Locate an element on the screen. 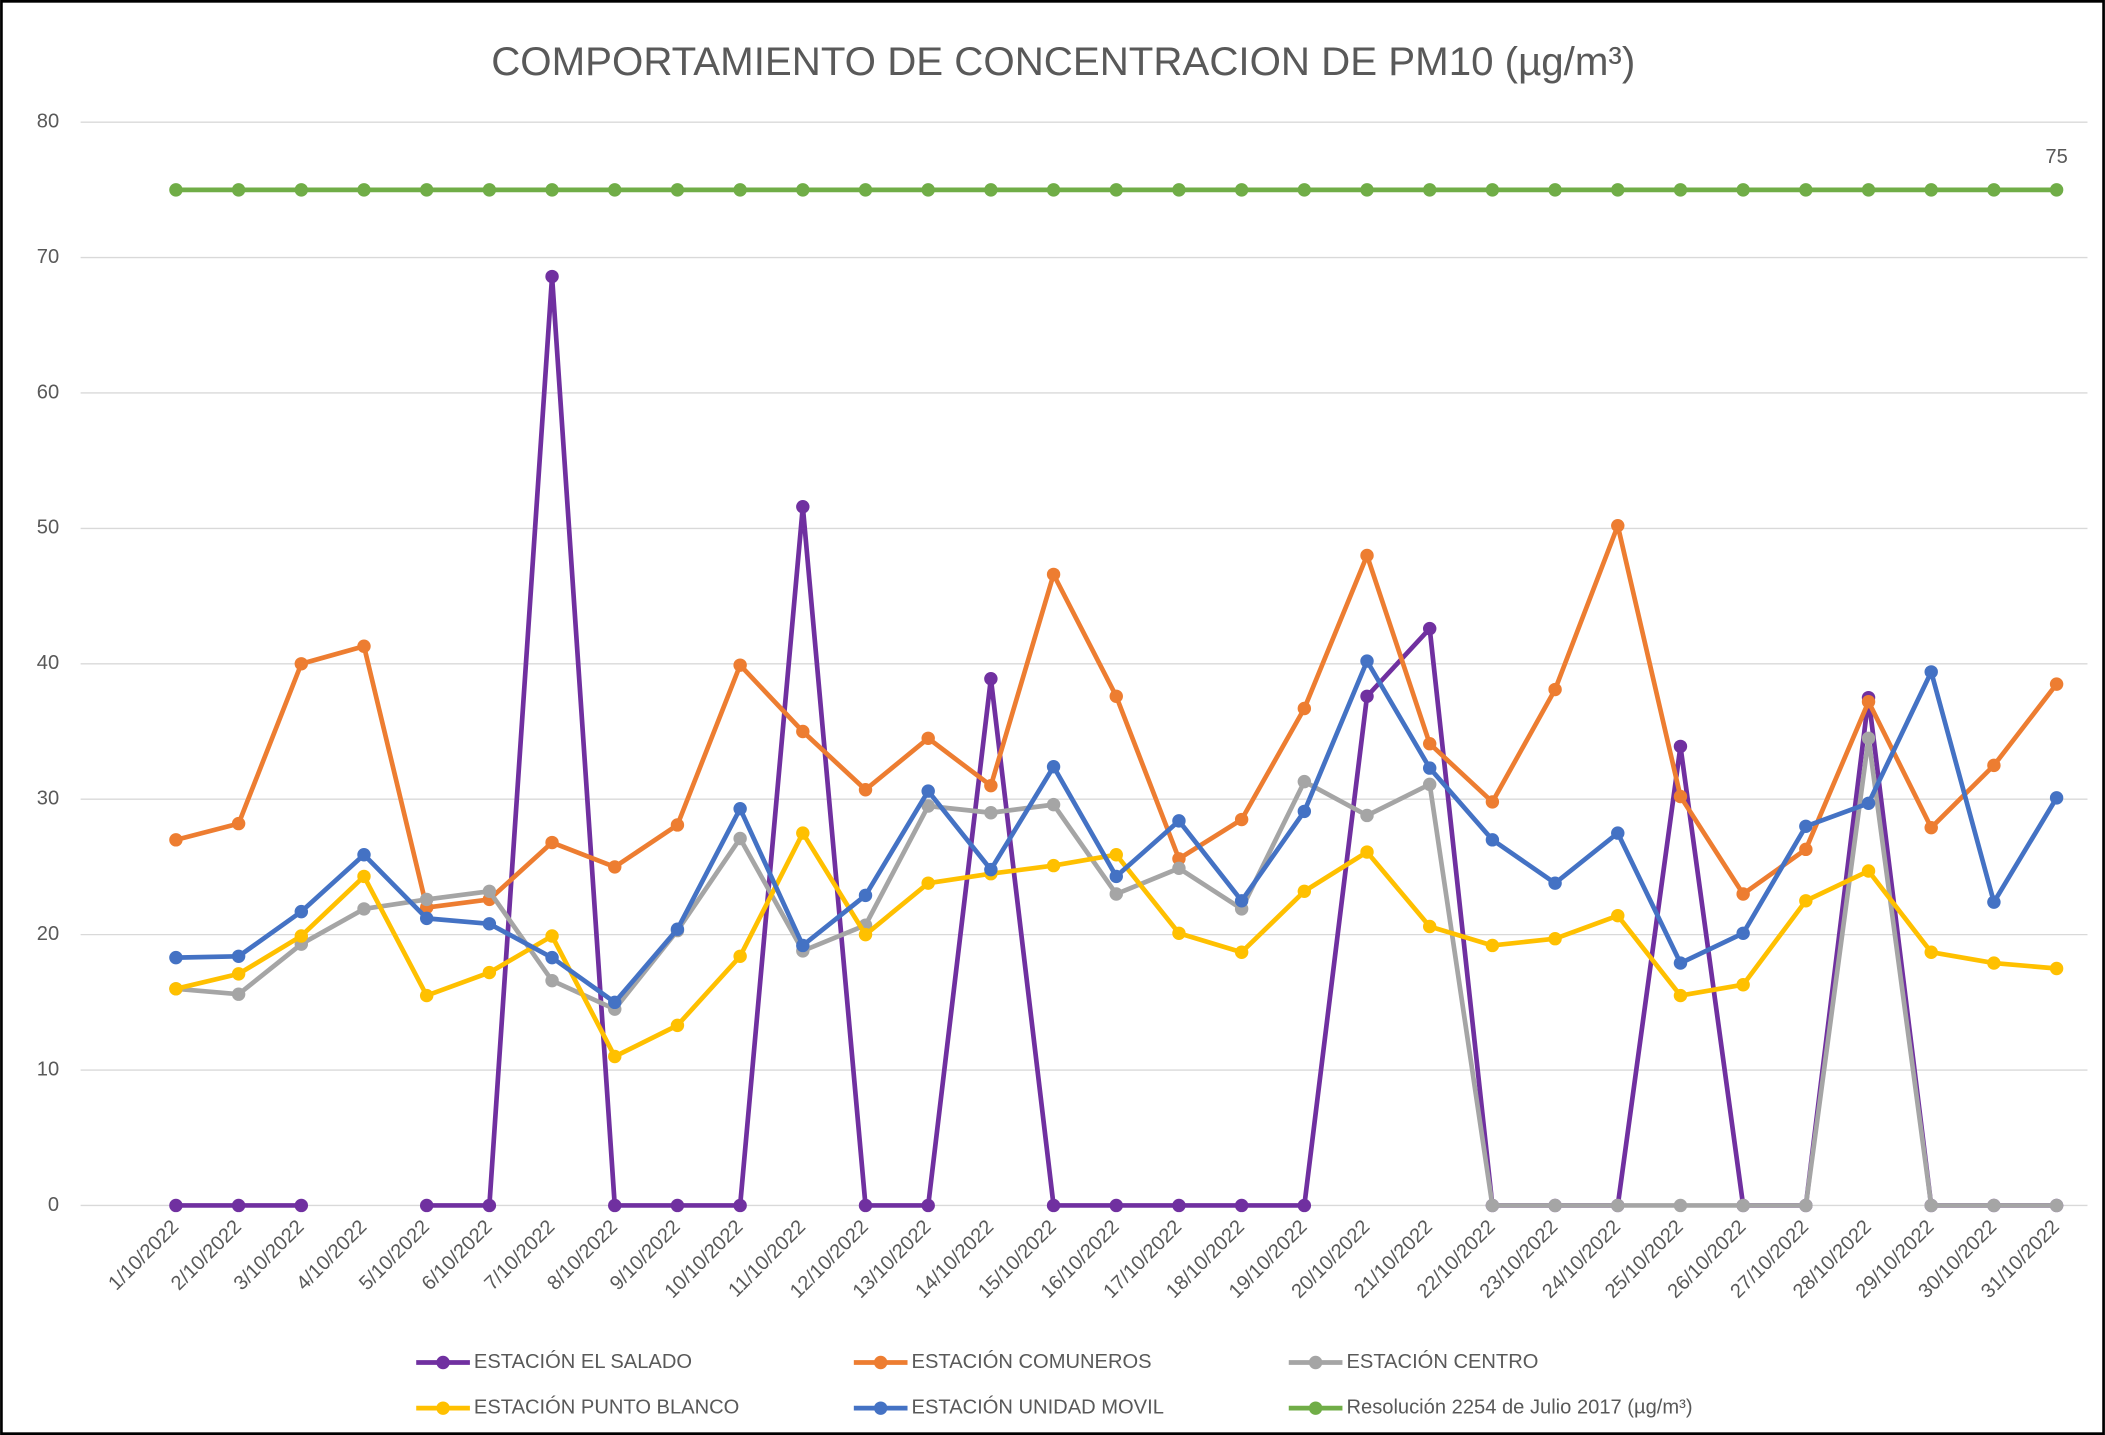 The height and width of the screenshot is (1435, 2105). y-tick-label: 80 is located at coordinates (48, 121).